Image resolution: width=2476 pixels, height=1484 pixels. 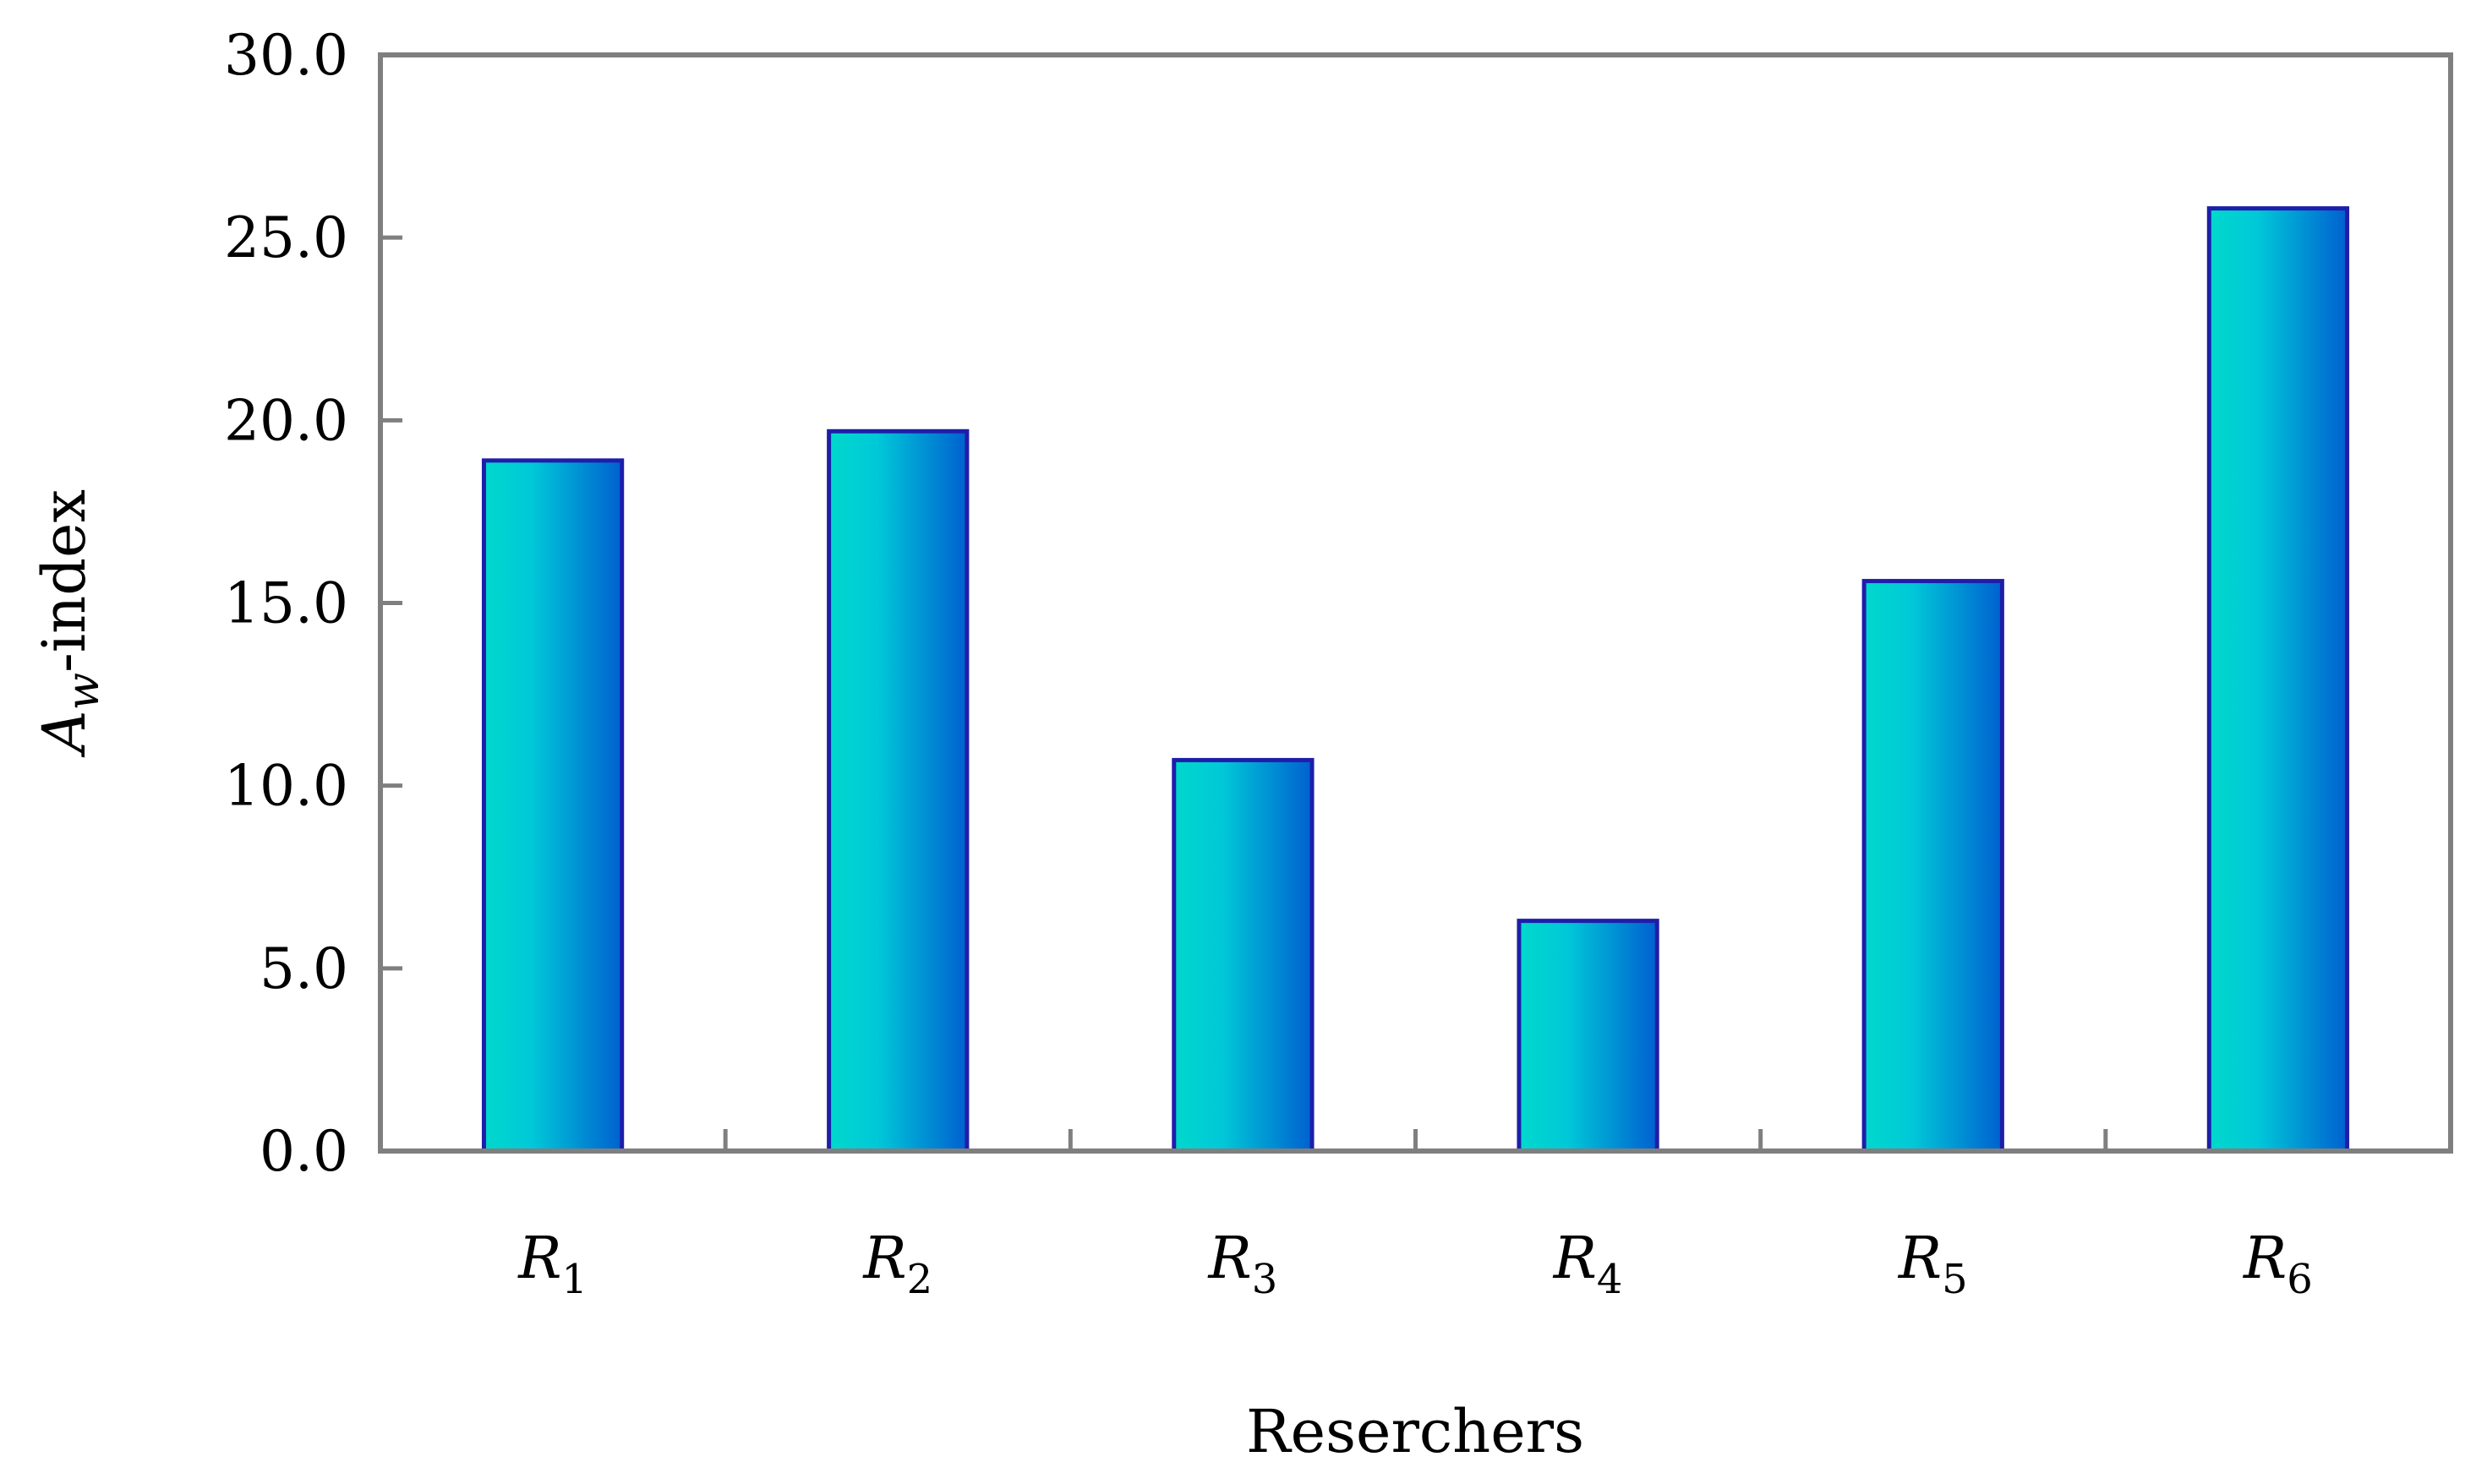 What do you see at coordinates (64, 581) in the screenshot?
I see `y-axis-title-rest: -index` at bounding box center [64, 581].